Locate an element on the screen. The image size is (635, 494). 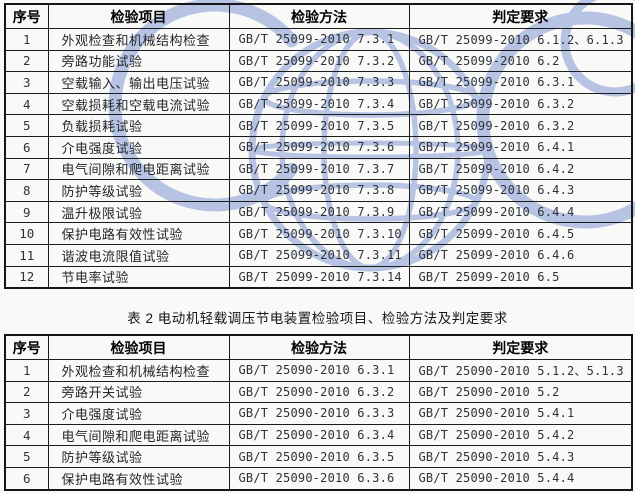
cell-method: GB/T 25090-2010 6.3.6 is located at coordinates (319, 478).